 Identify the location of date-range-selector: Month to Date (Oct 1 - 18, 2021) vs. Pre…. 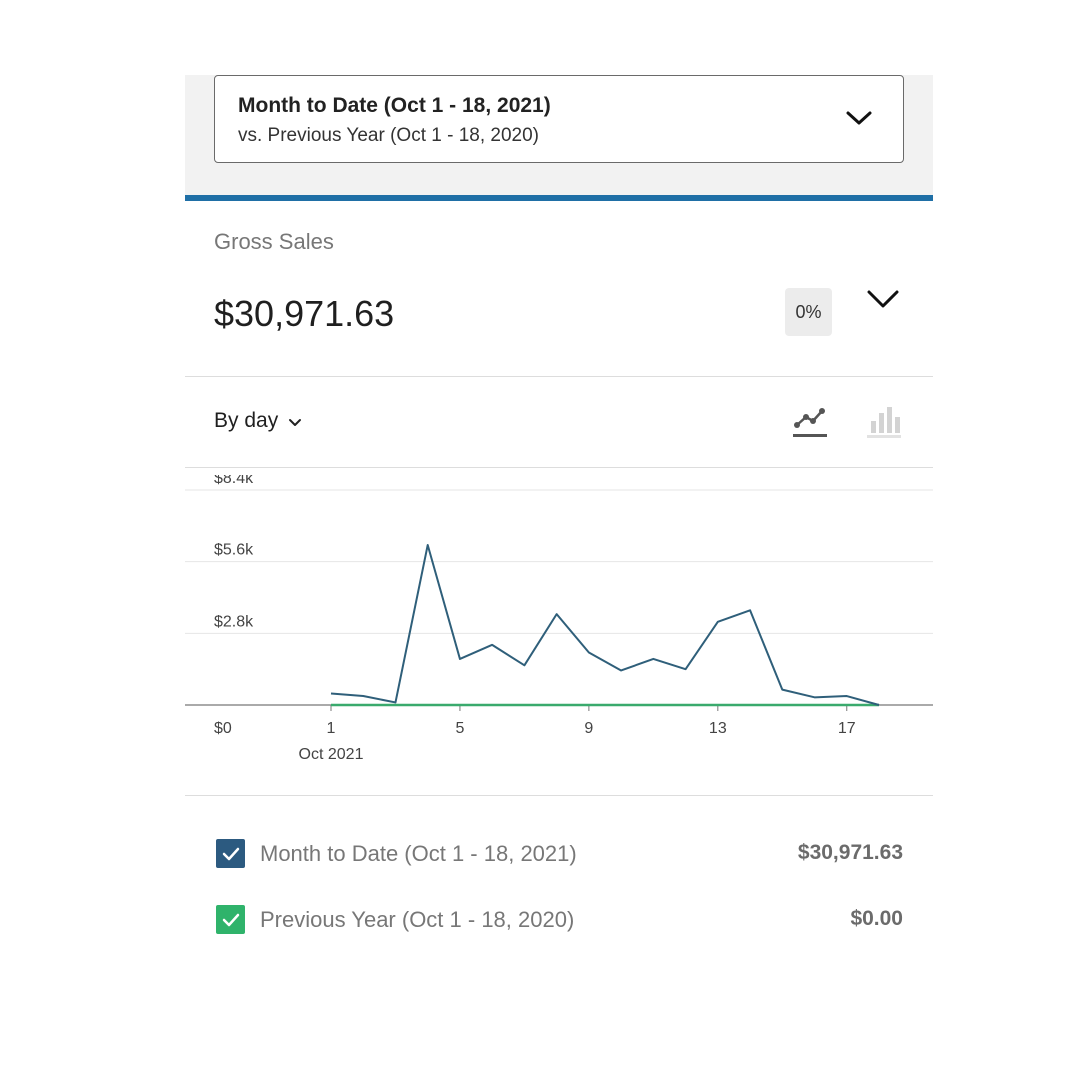
(559, 119).